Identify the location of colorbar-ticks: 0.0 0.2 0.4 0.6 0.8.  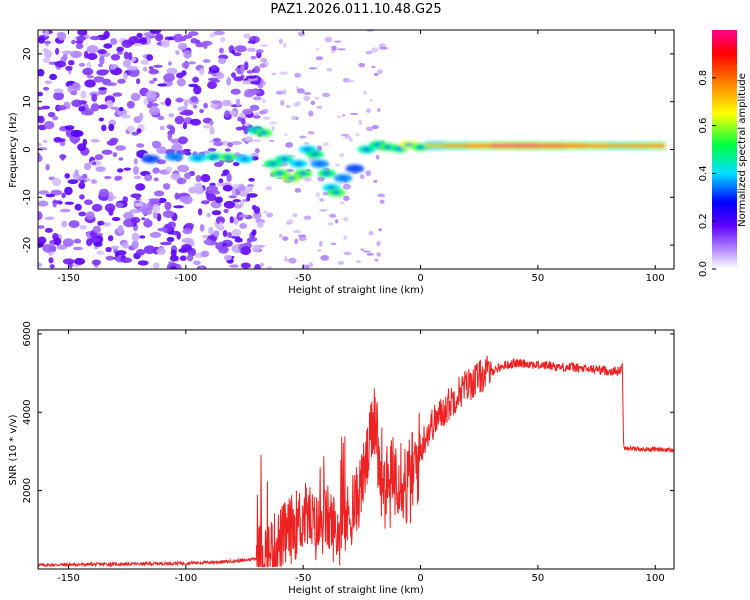
(707, 173).